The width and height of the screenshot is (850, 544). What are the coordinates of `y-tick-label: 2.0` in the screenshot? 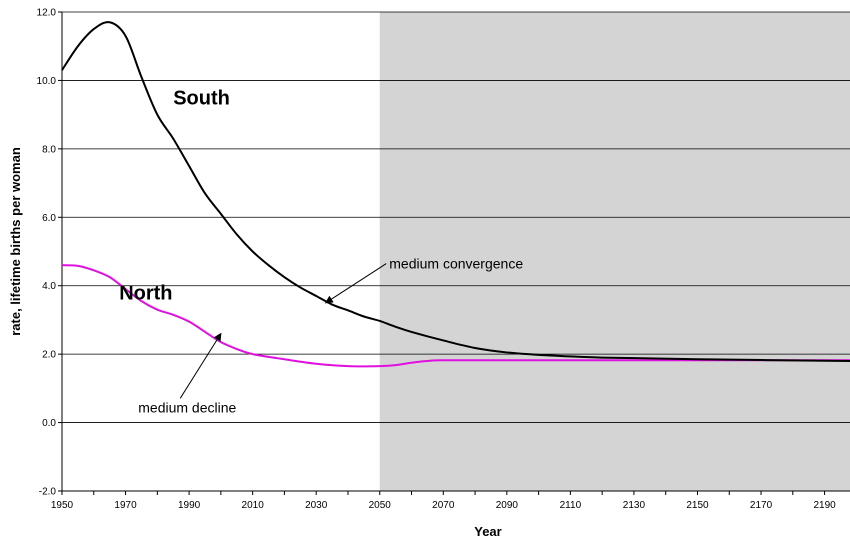 It's located at (49, 355).